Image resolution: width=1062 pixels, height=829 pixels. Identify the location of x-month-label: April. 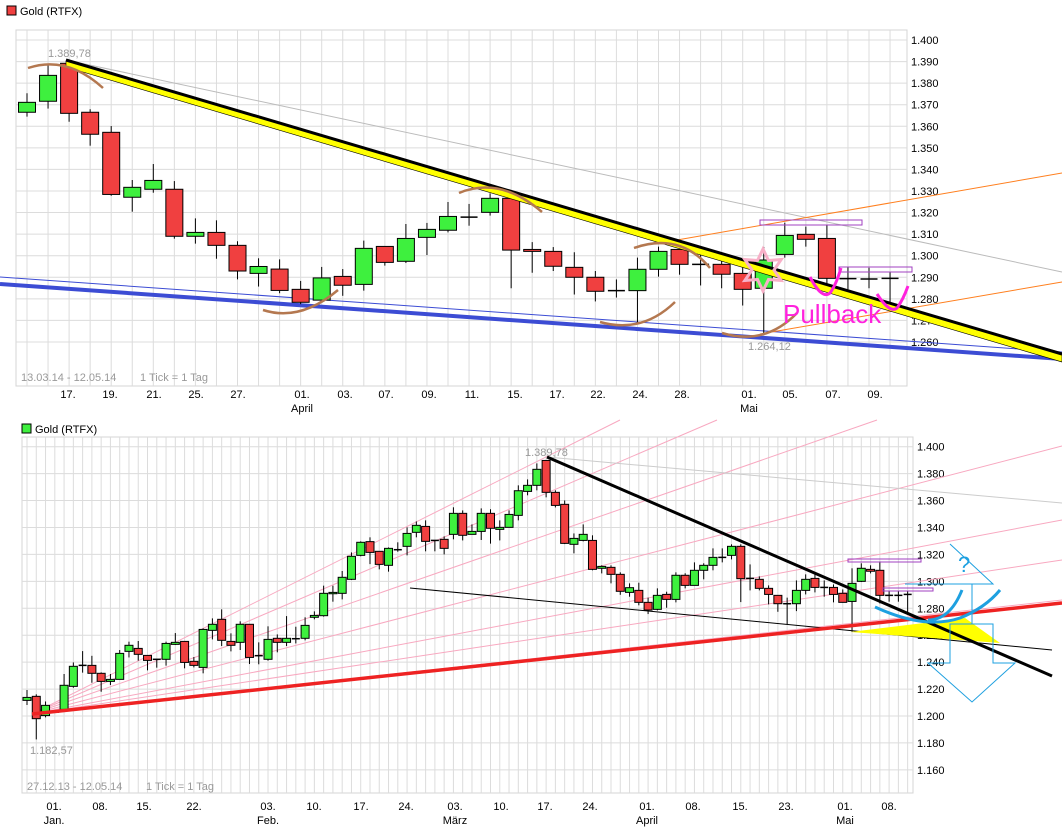
(302, 409).